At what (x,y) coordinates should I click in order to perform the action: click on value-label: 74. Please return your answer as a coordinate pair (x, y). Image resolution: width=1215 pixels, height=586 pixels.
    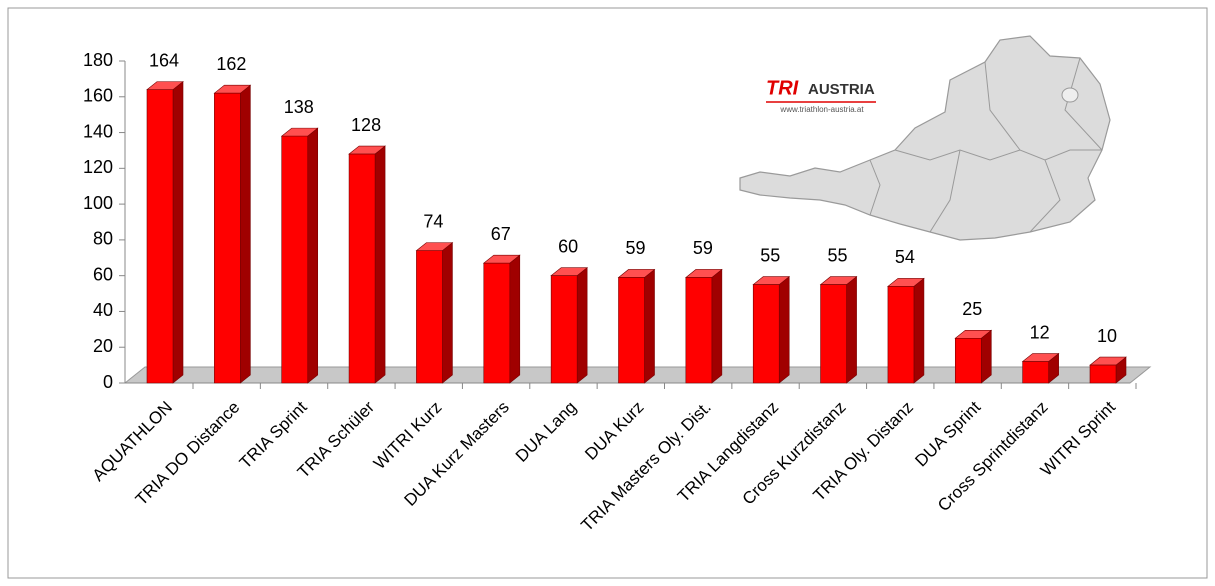
    Looking at the image, I should click on (433, 221).